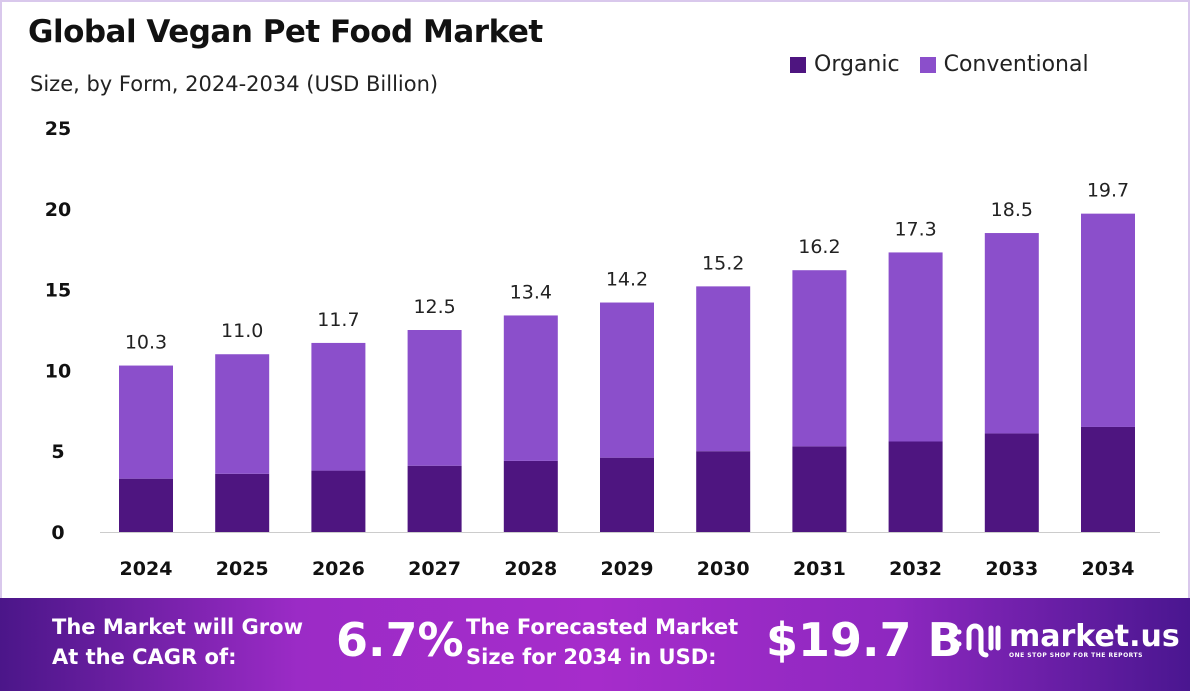 This screenshot has width=1190, height=691. What do you see at coordinates (978, 640) in the screenshot?
I see `market-us-logo-icon` at bounding box center [978, 640].